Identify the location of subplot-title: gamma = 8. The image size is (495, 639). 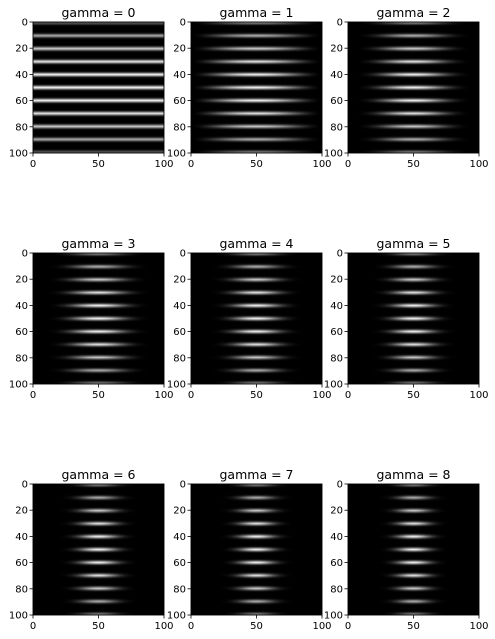
(414, 474).